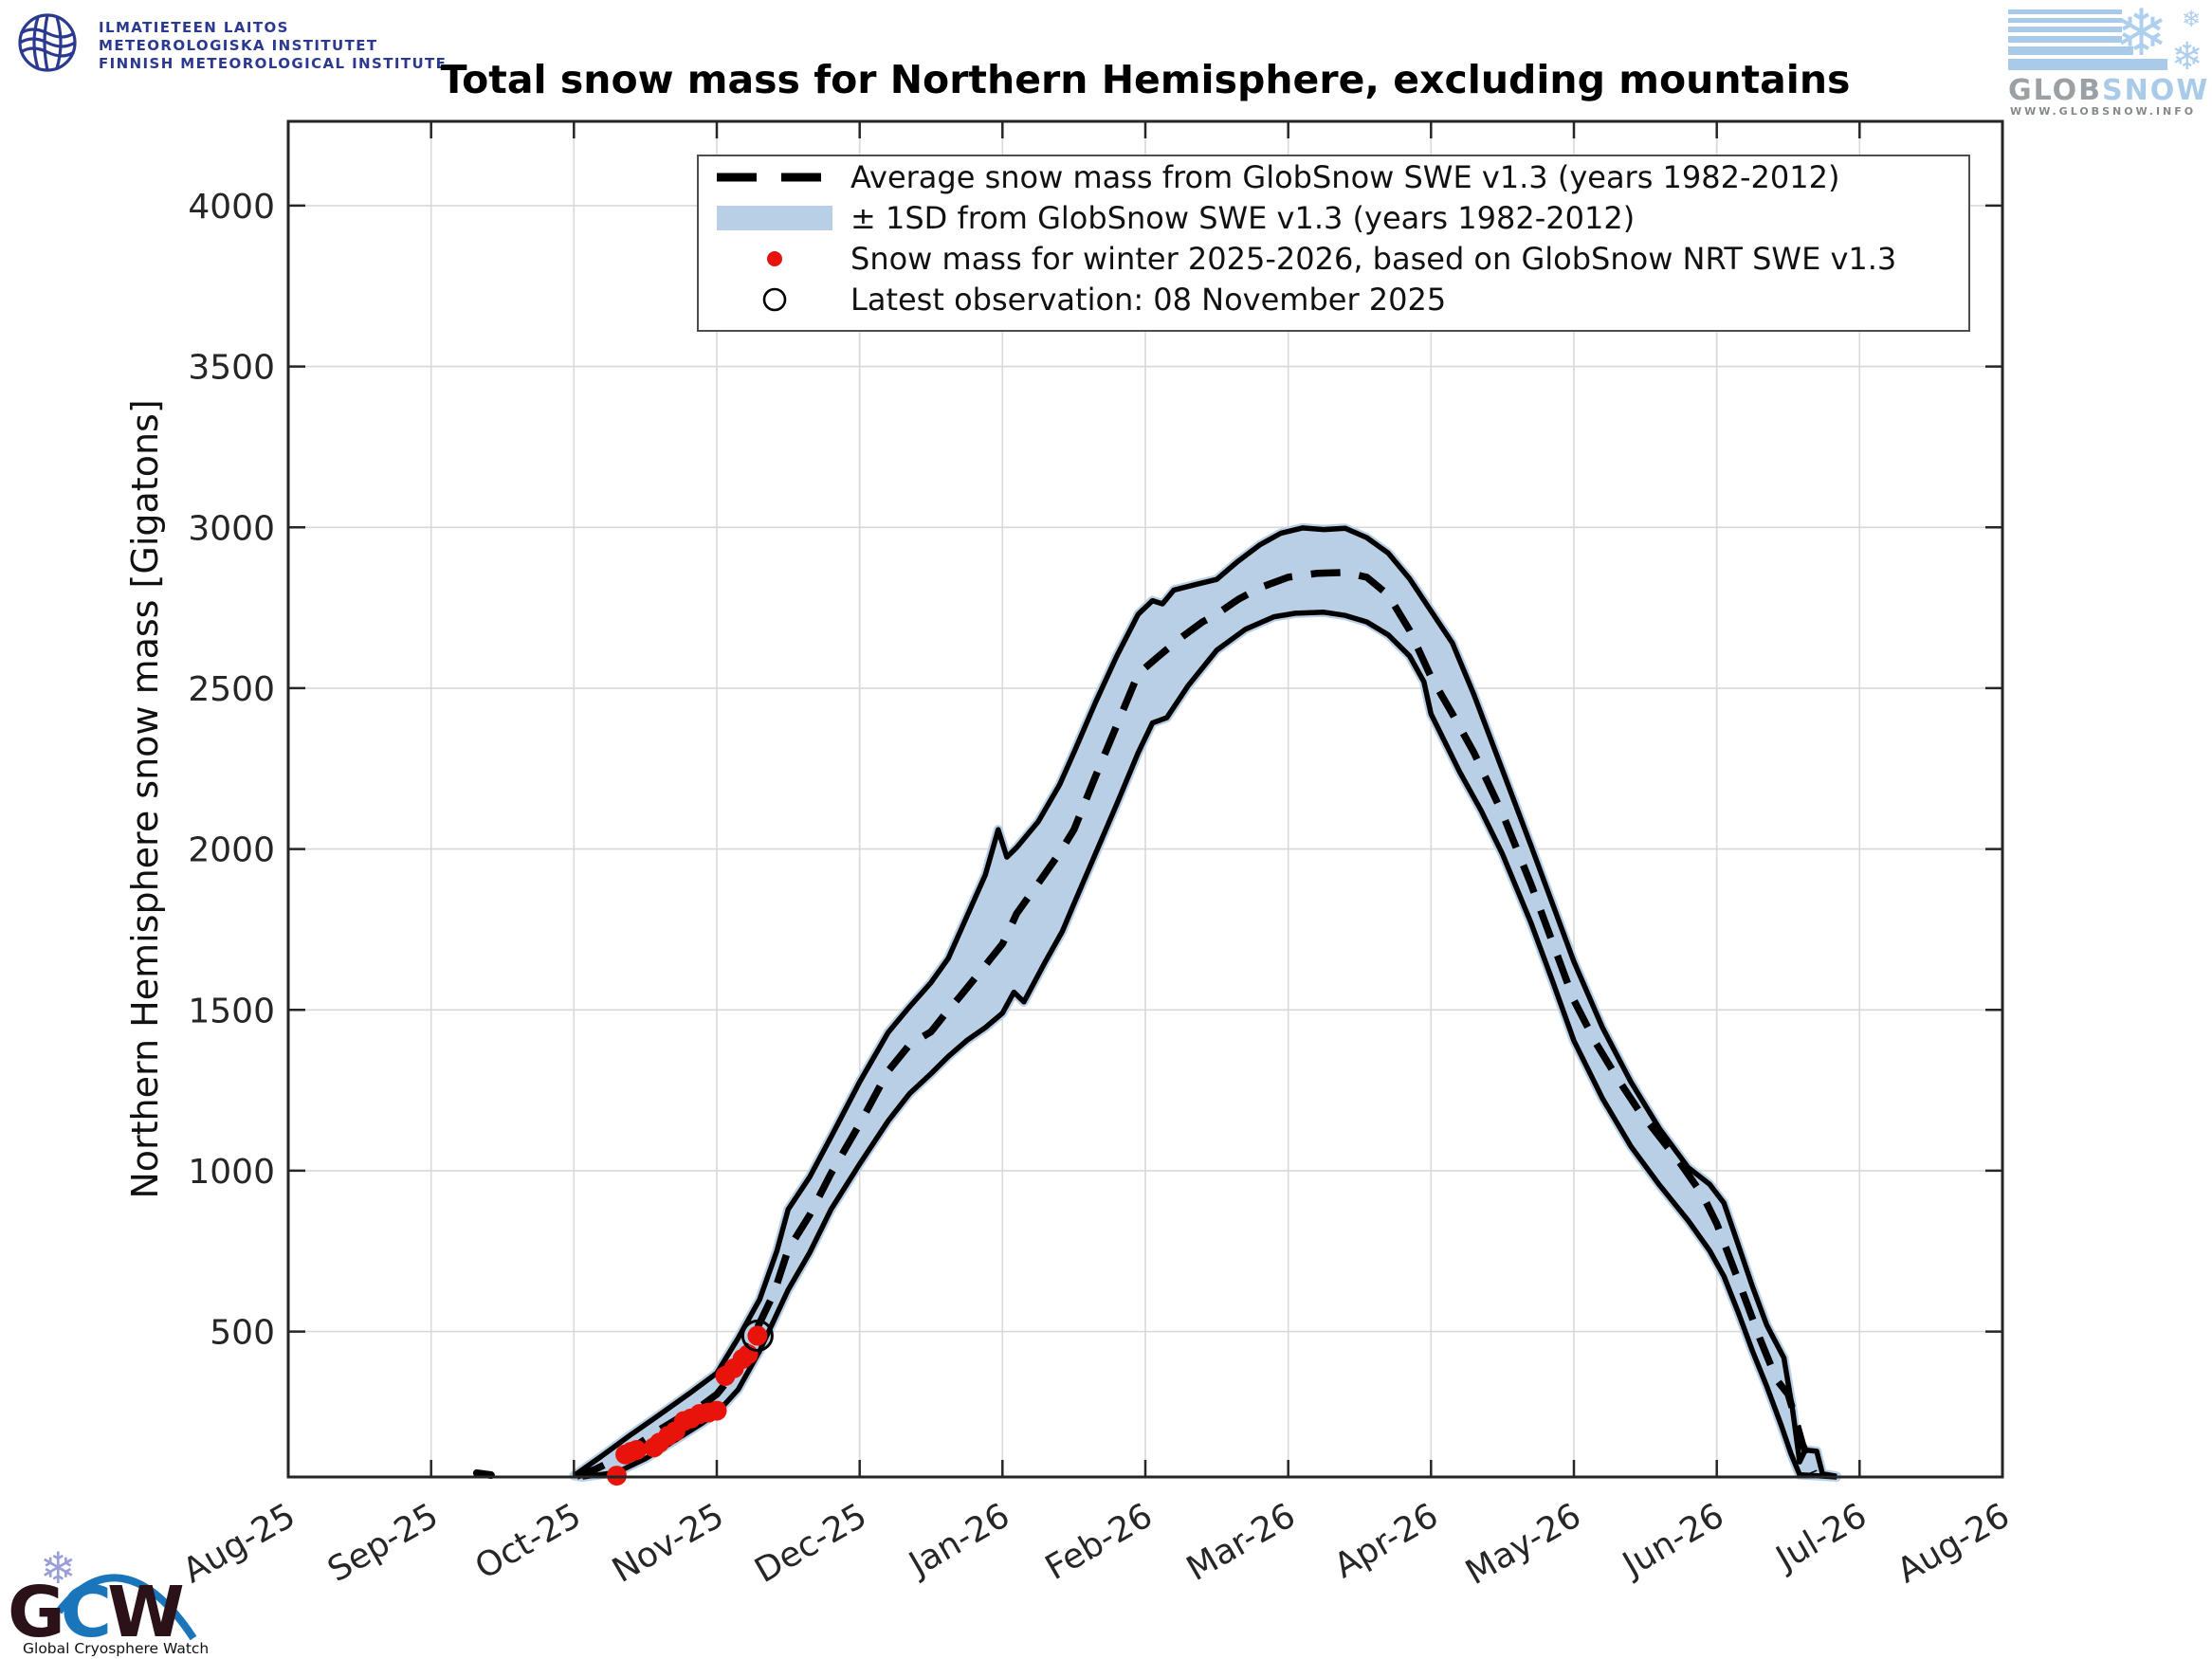 The width and height of the screenshot is (2212, 1659). What do you see at coordinates (1523, 1544) in the screenshot?
I see `x-tick-label: May-26` at bounding box center [1523, 1544].